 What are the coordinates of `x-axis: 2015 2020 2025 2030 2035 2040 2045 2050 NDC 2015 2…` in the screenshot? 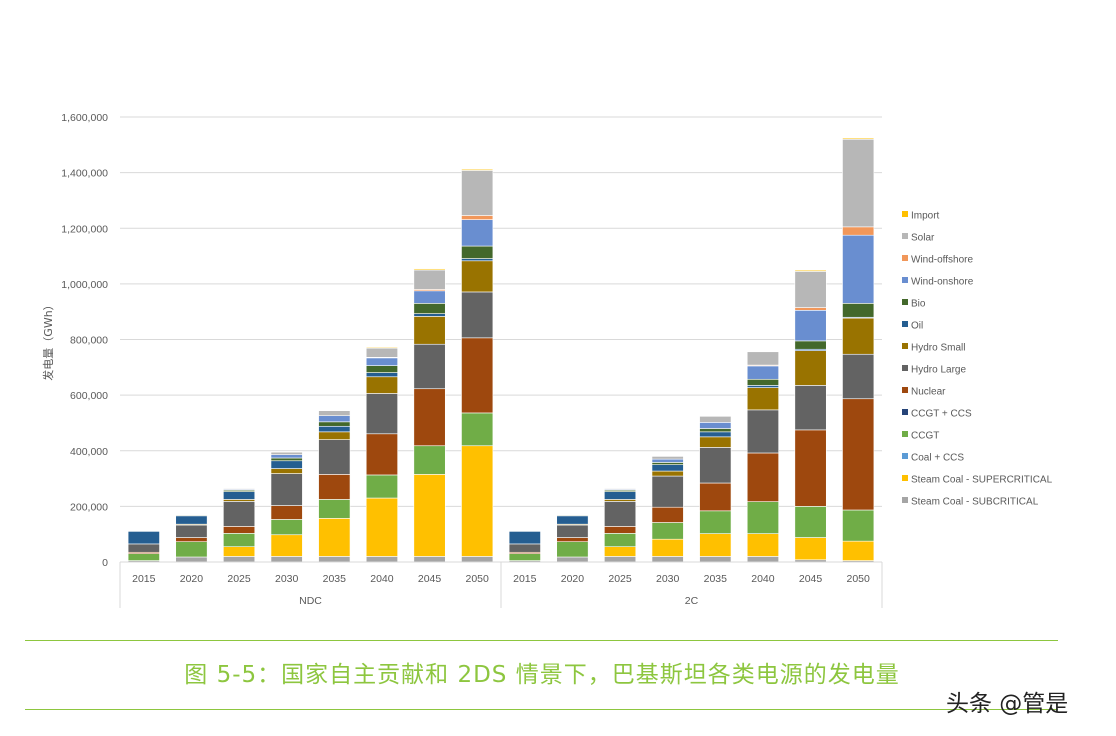 It's located at (501, 584).